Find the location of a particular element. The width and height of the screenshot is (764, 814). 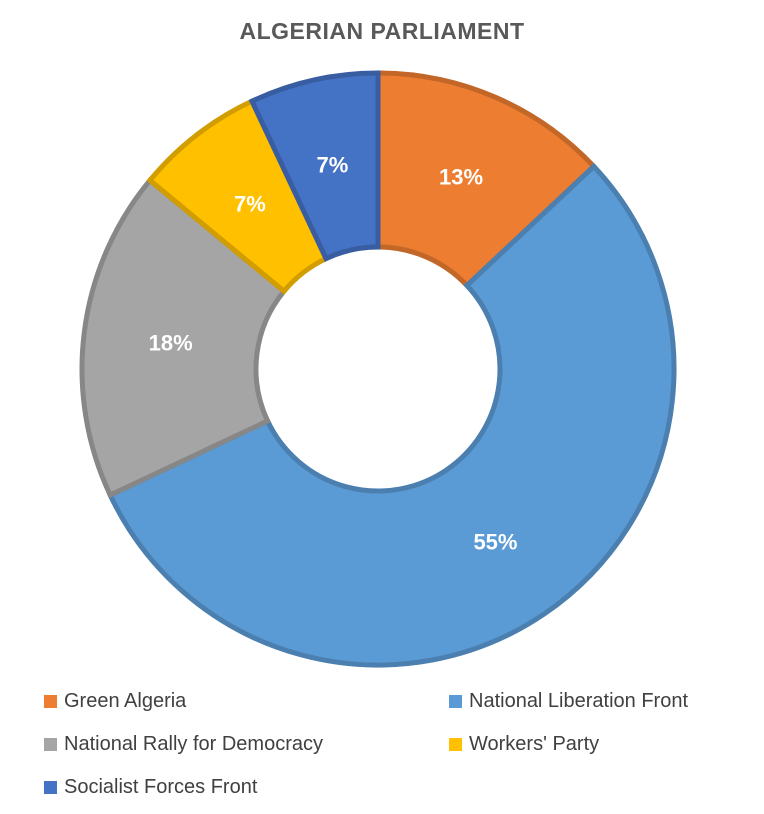

chart-title: ALGERIAN PARLIAMENT is located at coordinates (382, 31).